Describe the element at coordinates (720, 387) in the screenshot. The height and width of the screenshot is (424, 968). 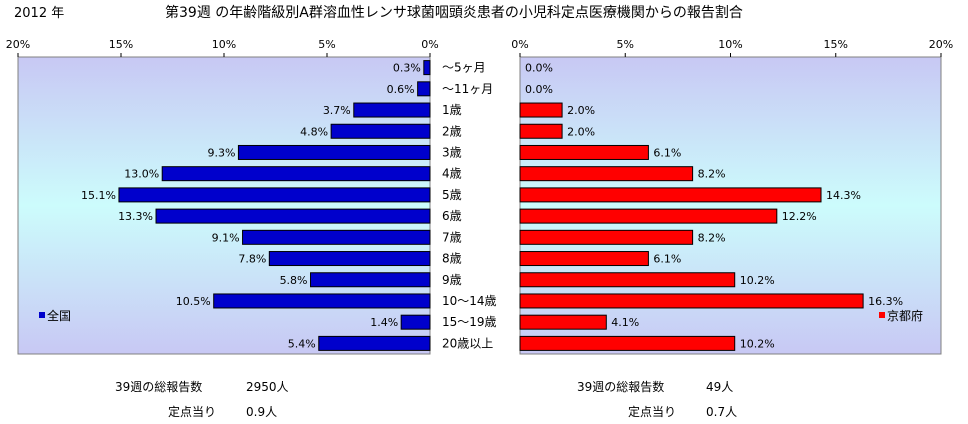
I see `kyoto-total-value: 49人` at that location.